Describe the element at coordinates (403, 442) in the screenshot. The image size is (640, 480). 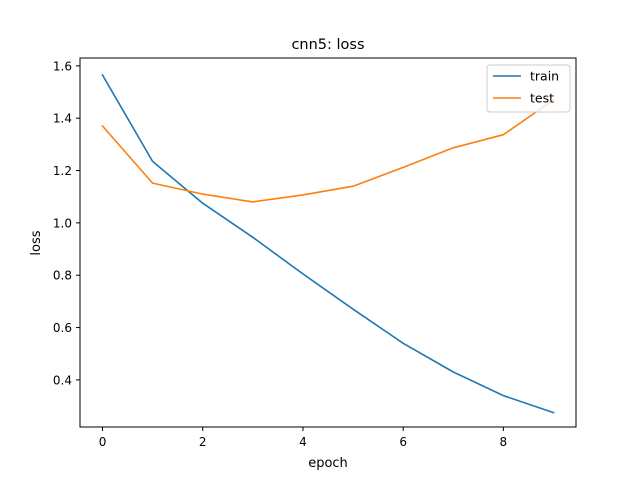
I see `x-tick-label: 6` at that location.